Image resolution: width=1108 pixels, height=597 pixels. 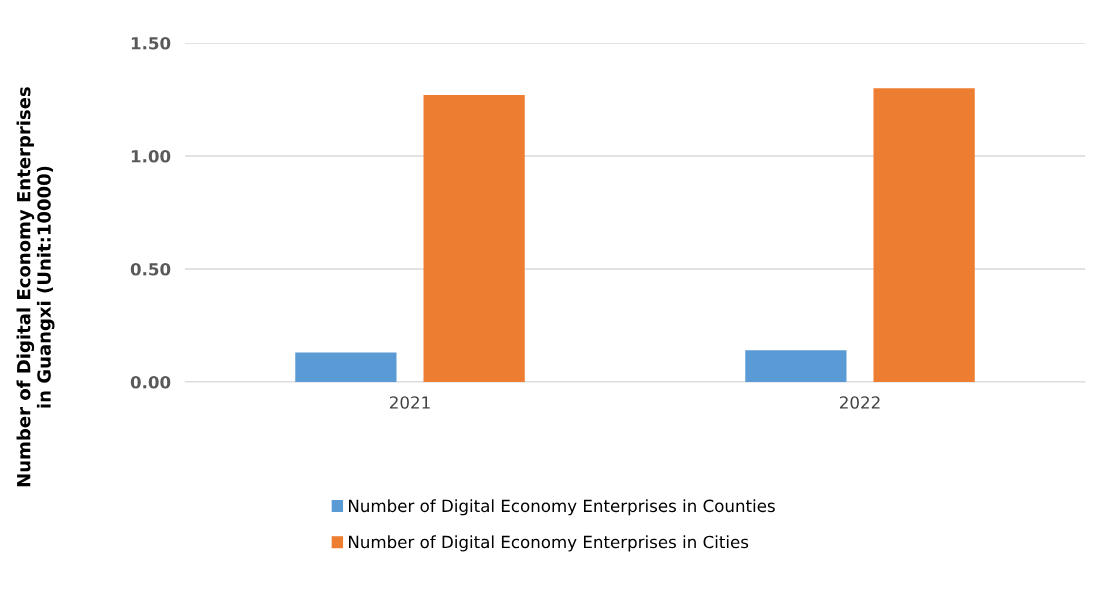 What do you see at coordinates (150, 269) in the screenshot?
I see `y-tick-label: 0.50` at bounding box center [150, 269].